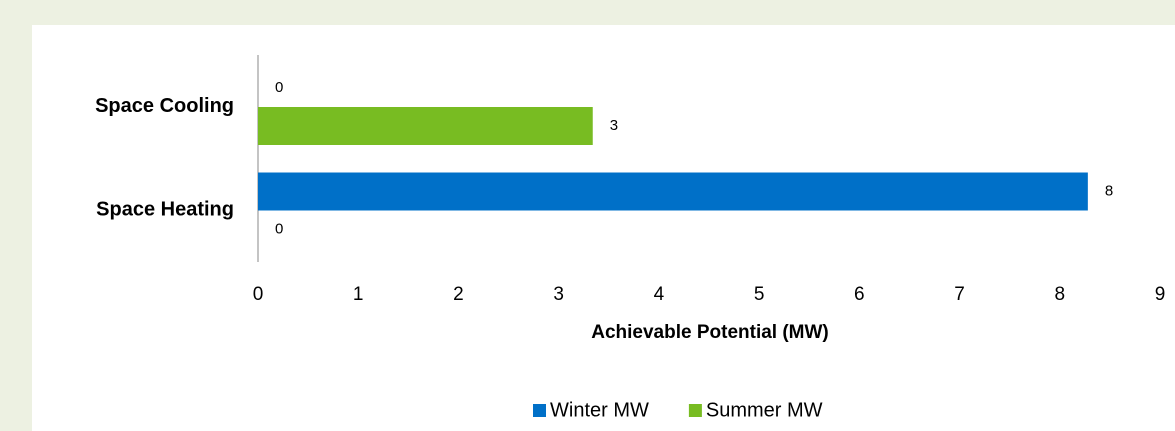 Image resolution: width=1175 pixels, height=431 pixels. What do you see at coordinates (1109, 190) in the screenshot?
I see `data-label: 8` at bounding box center [1109, 190].